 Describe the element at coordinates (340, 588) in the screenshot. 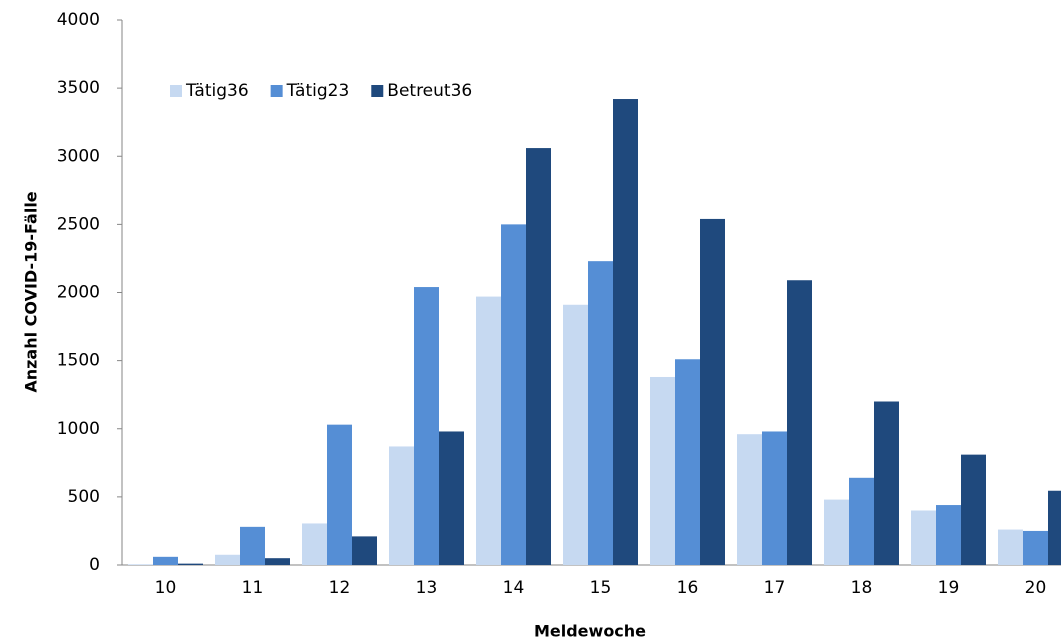

I see `x-tick-label: 12` at that location.